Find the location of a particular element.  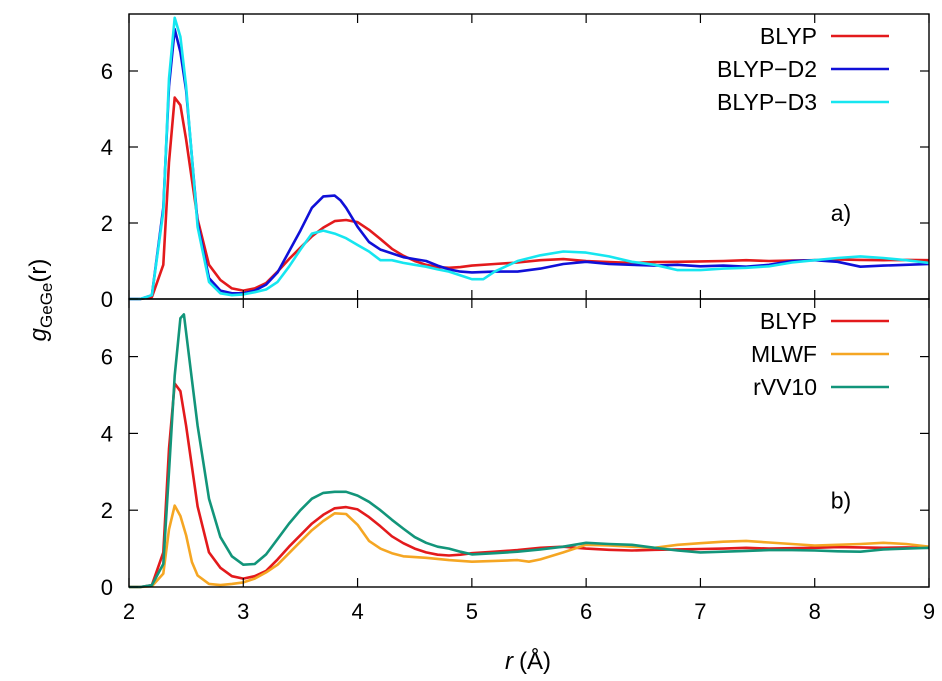

y-tick-label-a-3: 6 is located at coordinates (107, 71).